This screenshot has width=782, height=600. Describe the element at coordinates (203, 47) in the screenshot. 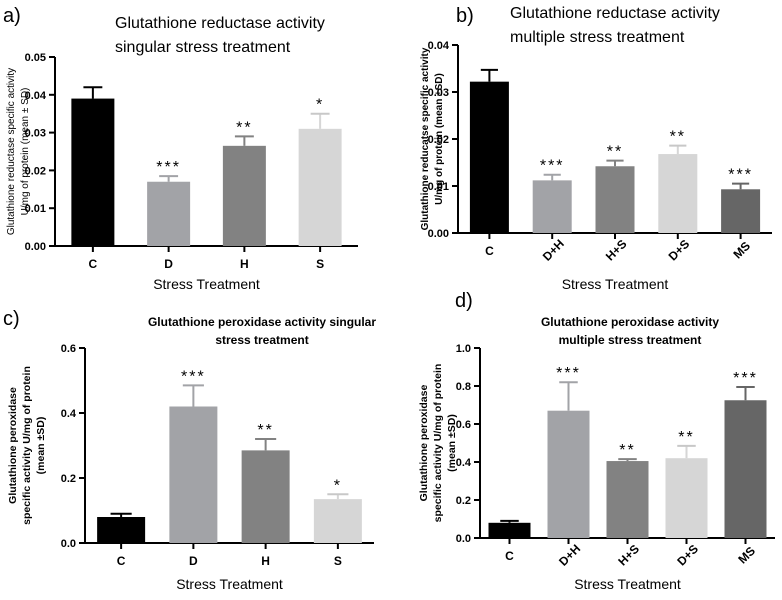

I see `chart-title-line: singular stress treatment` at that location.